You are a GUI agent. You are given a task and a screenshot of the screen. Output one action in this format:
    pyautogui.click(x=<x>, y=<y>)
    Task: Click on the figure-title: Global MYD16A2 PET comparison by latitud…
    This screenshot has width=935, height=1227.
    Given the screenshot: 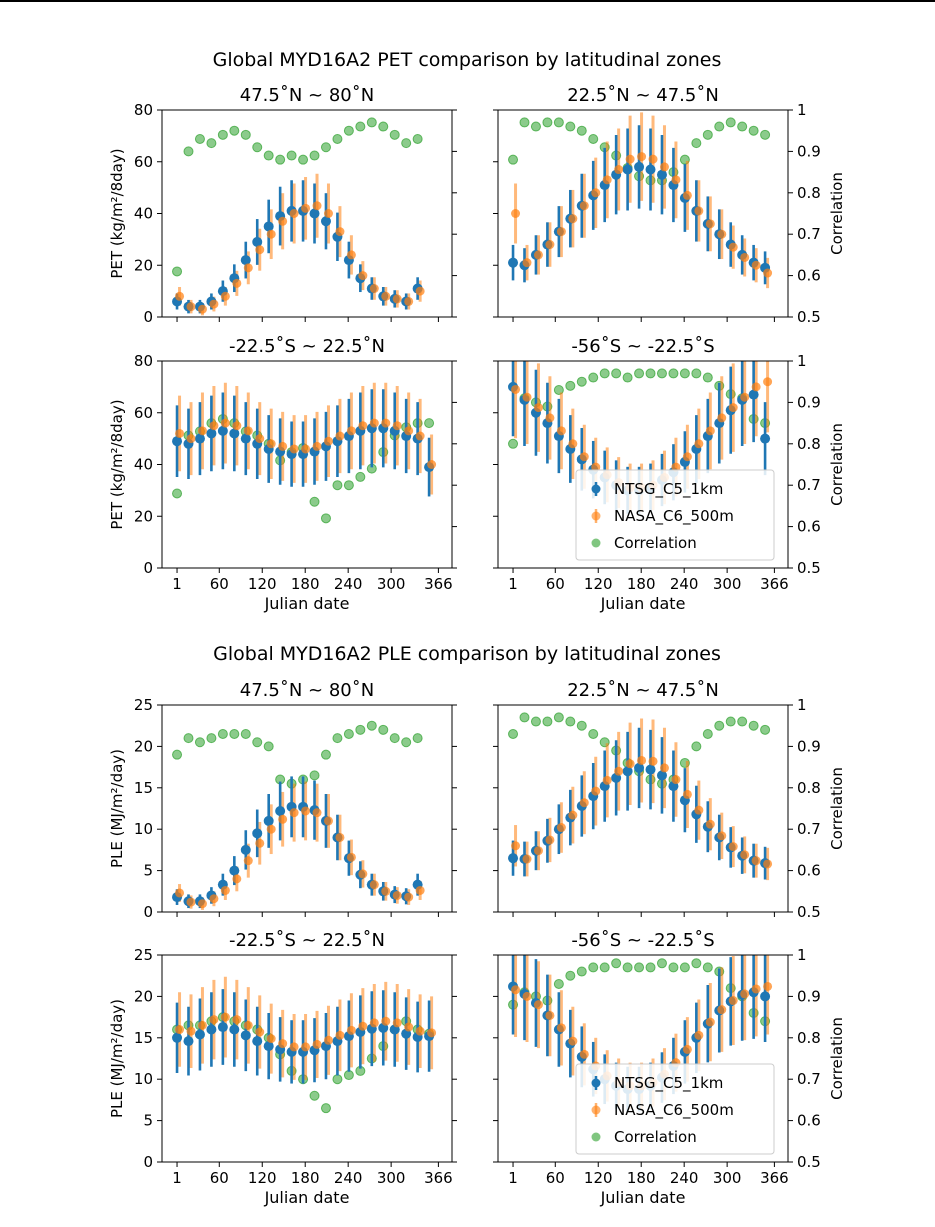 What is the action you would take?
    pyautogui.click(x=467, y=60)
    